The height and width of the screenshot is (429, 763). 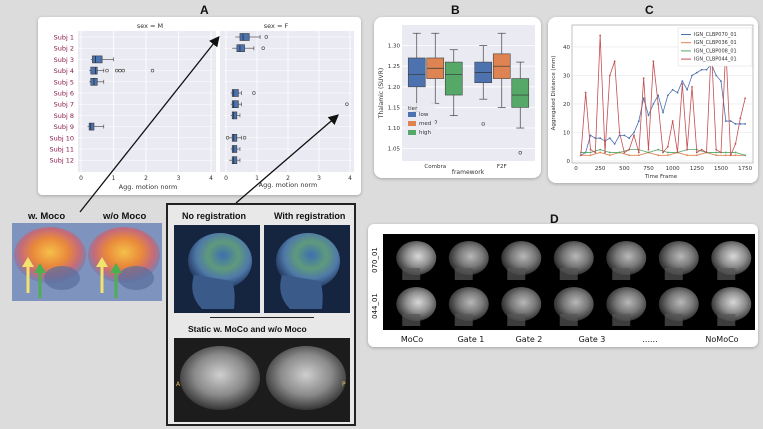 I want to click on panel-c-xtick-250: 250, so click(x=600, y=169).